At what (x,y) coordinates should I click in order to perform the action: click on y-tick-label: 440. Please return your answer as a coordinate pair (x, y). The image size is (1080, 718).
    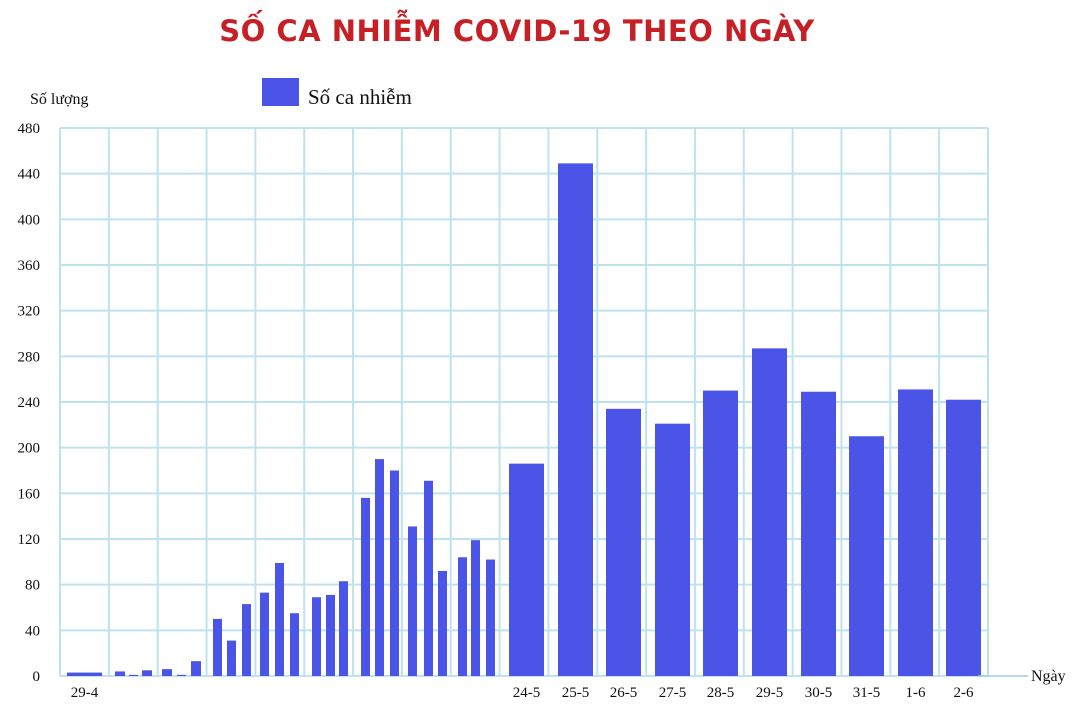
    Looking at the image, I should click on (29, 175).